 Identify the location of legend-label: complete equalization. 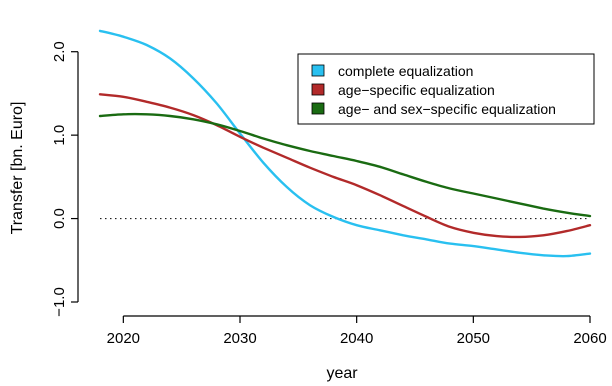
(405, 71).